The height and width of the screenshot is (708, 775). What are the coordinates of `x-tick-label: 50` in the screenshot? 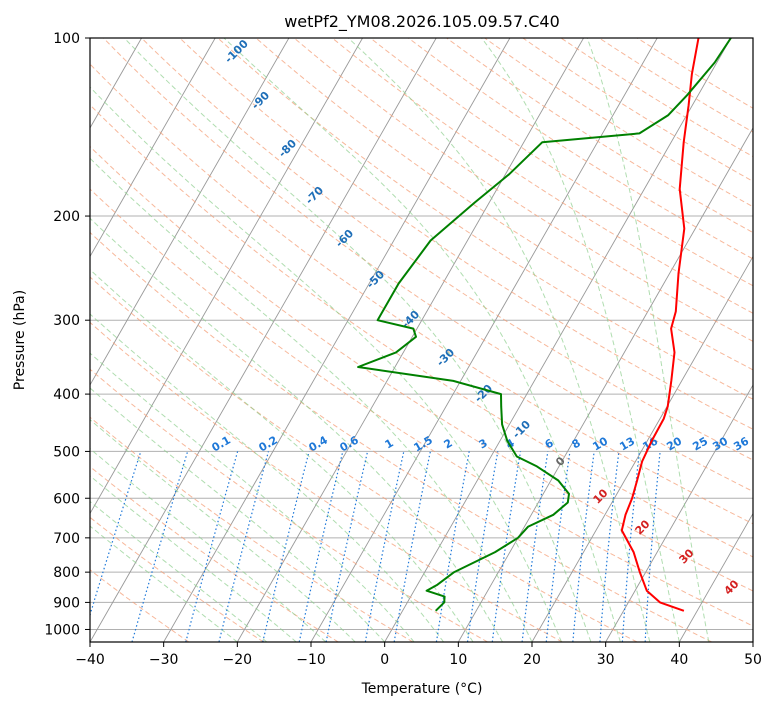 It's located at (753, 660).